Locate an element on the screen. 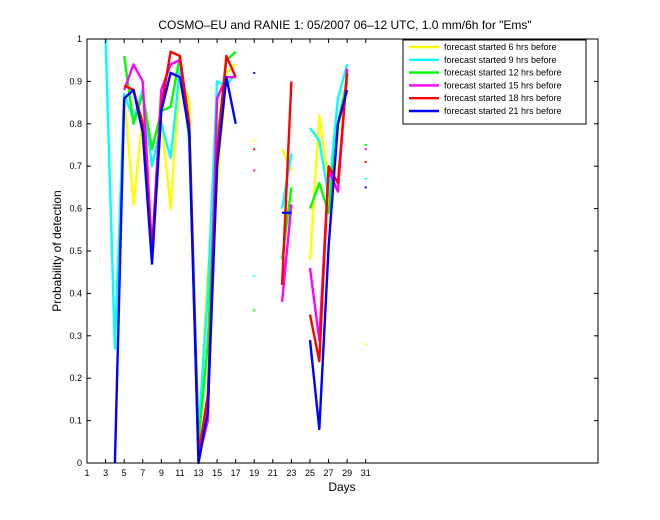 Image resolution: width=660 pixels, height=520 pixels. y-tick-label: 0.7 is located at coordinates (75, 166).